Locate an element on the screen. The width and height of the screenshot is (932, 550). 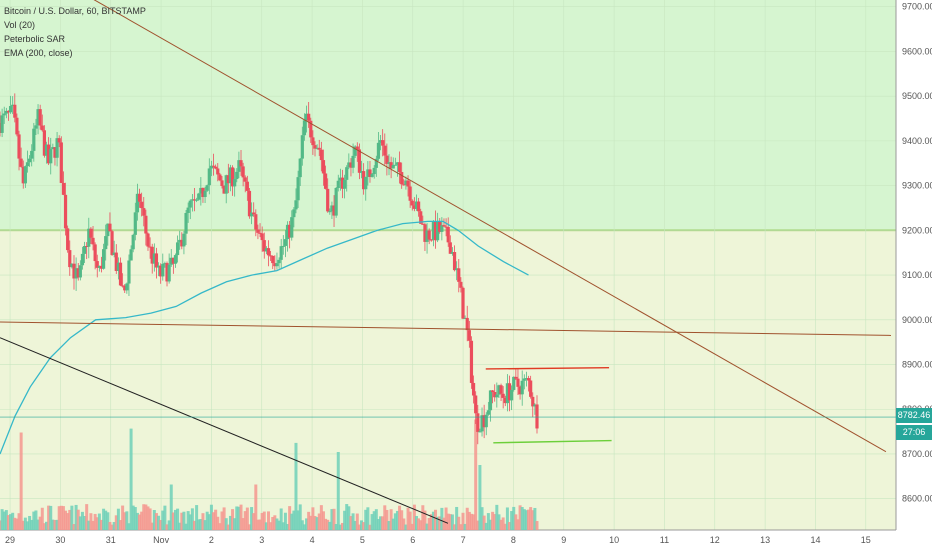
price-tick-label: 9600.00 is located at coordinates (917, 51).